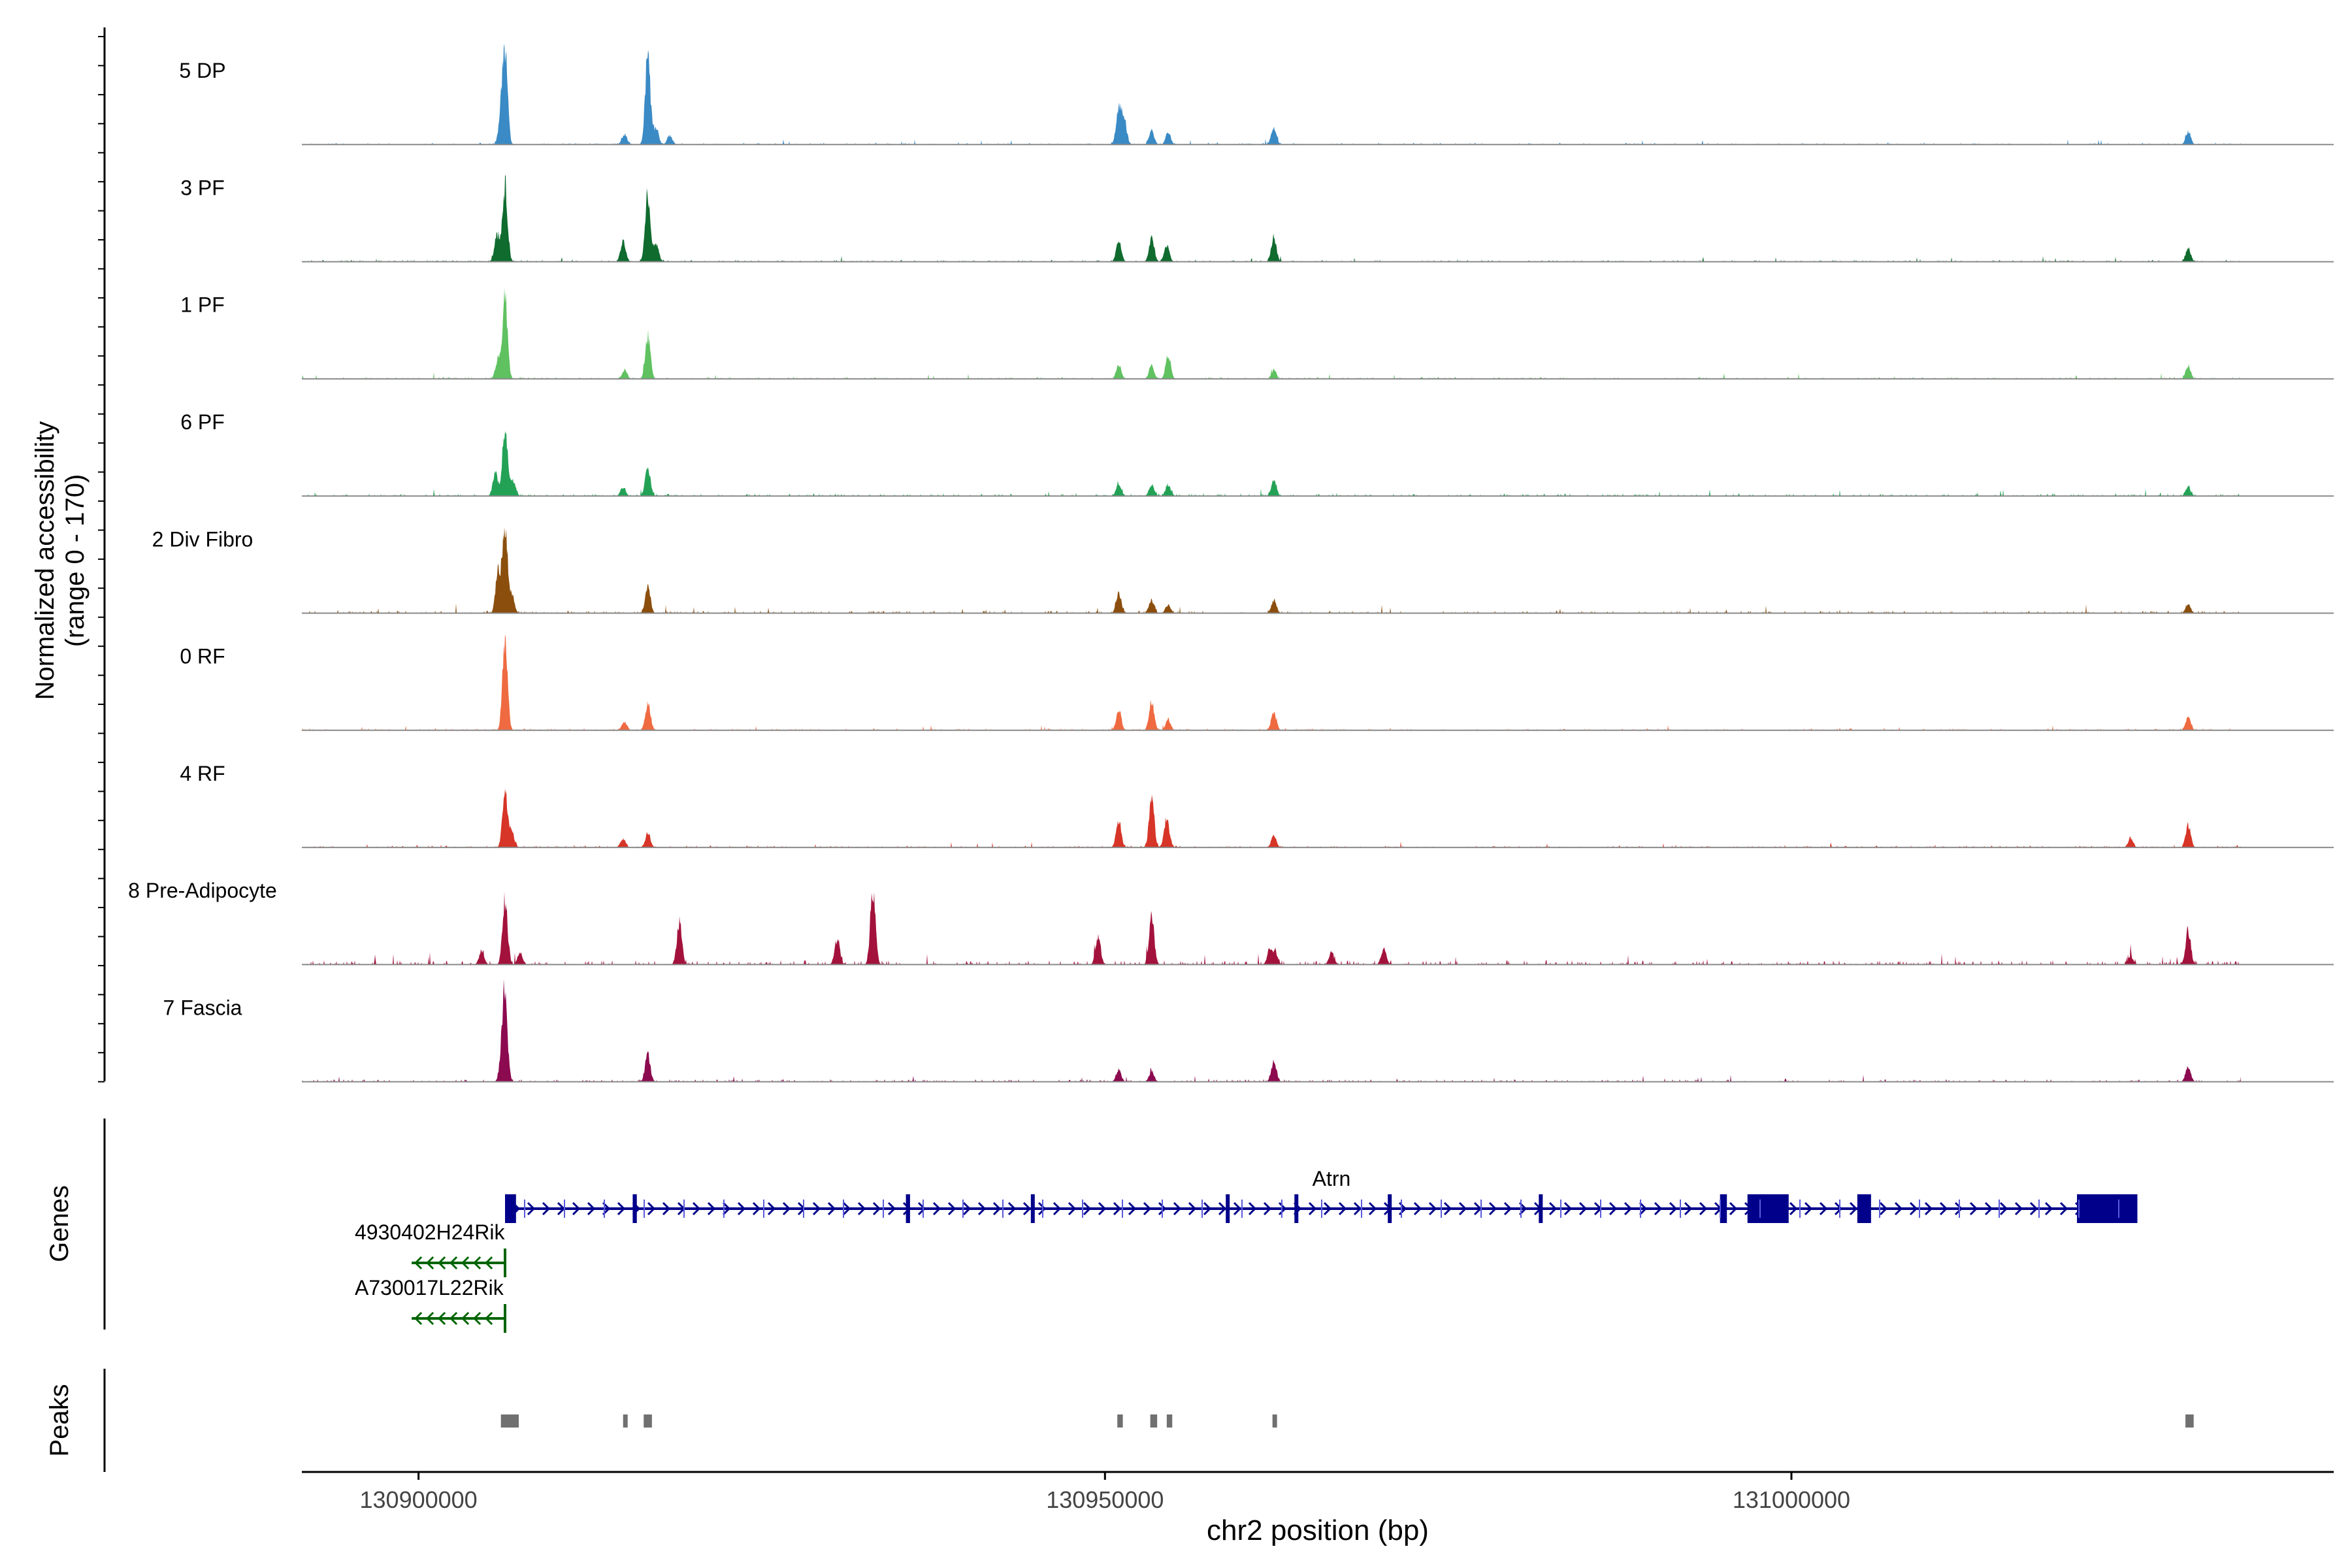 This screenshot has width=2352, height=1568. Describe the element at coordinates (202, 773) in the screenshot. I see `track-label: 4 RF` at that location.